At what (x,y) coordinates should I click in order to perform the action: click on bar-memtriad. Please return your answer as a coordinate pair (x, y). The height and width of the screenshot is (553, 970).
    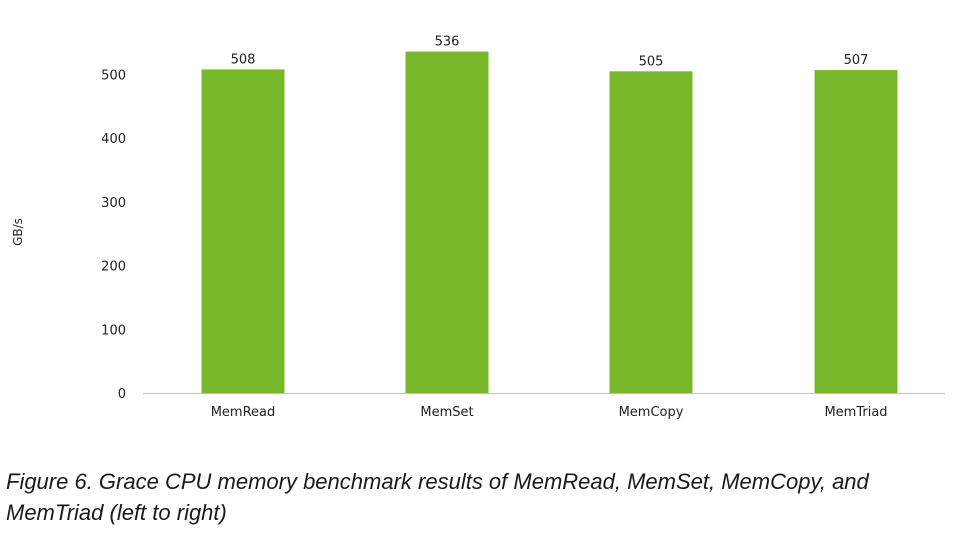
    Looking at the image, I should click on (856, 231).